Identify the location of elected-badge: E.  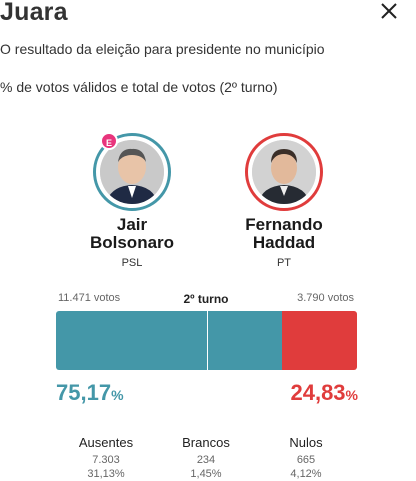
(109, 141).